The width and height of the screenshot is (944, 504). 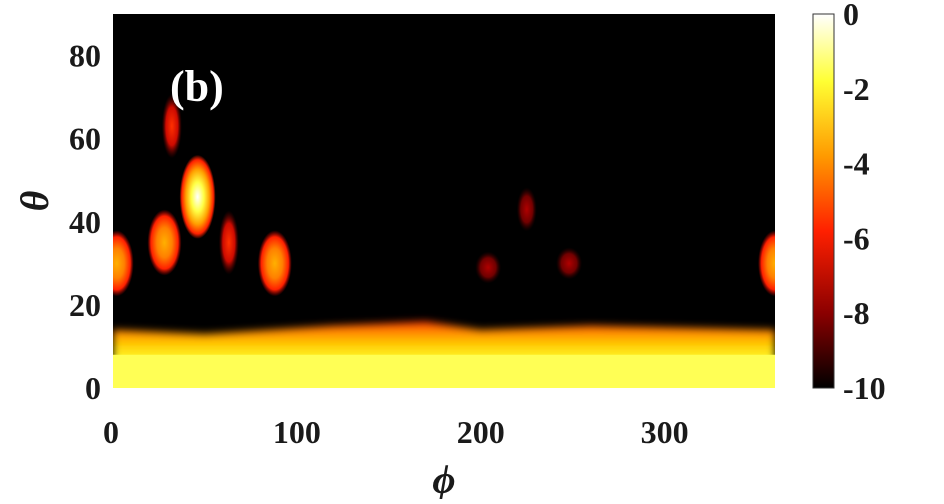 What do you see at coordinates (197, 86) in the screenshot?
I see `panel-label: (b)` at bounding box center [197, 86].